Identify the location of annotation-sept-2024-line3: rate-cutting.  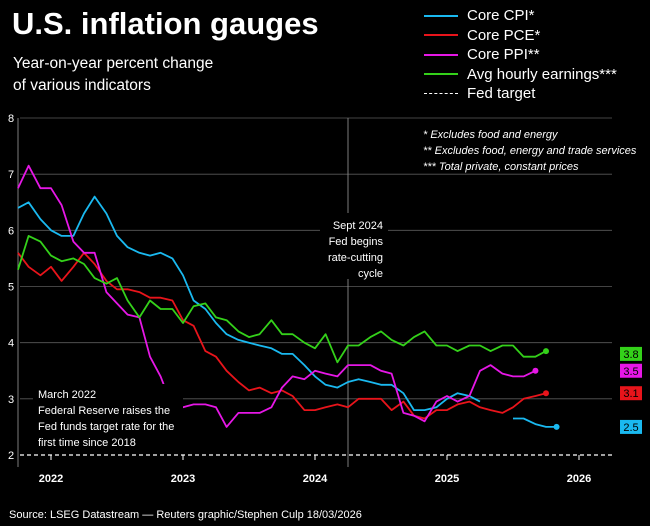
(355, 258).